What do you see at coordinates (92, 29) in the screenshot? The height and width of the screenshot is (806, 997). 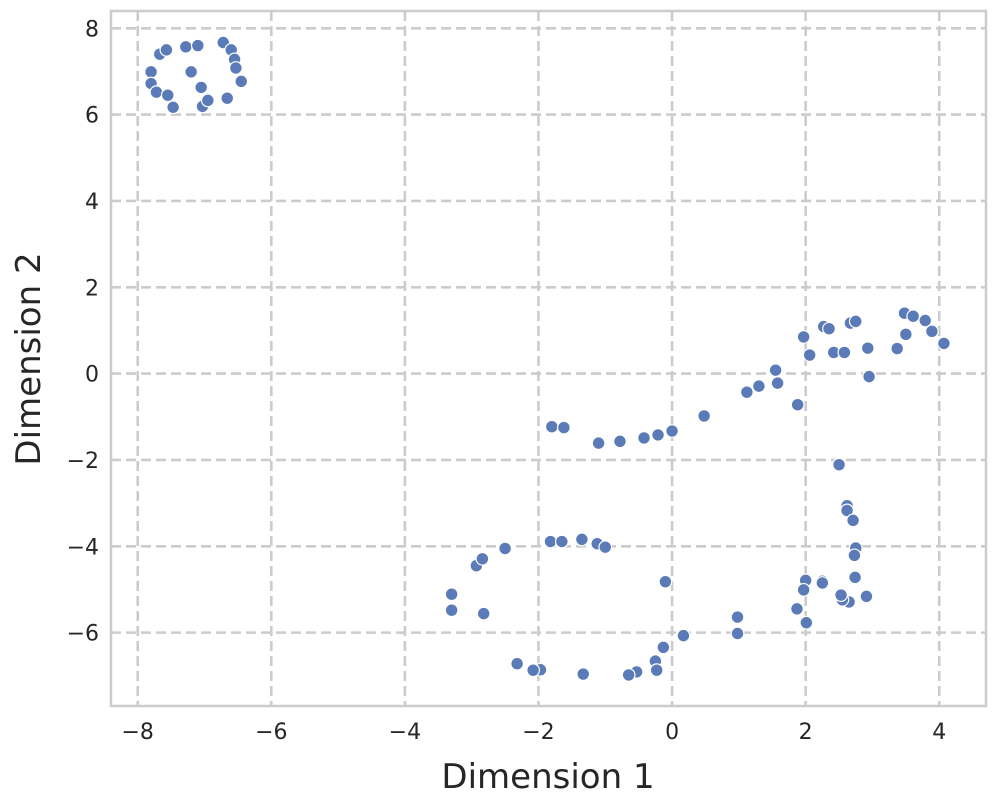 I see `y-tick-label: 8` at bounding box center [92, 29].